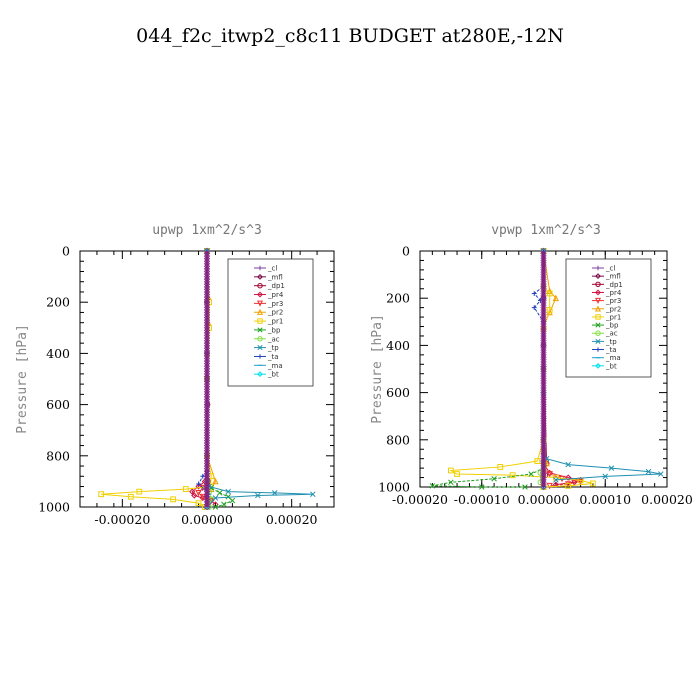 Image resolution: width=700 pixels, height=700 pixels. Describe the element at coordinates (273, 348) in the screenshot. I see `legend-label: _tp` at that location.